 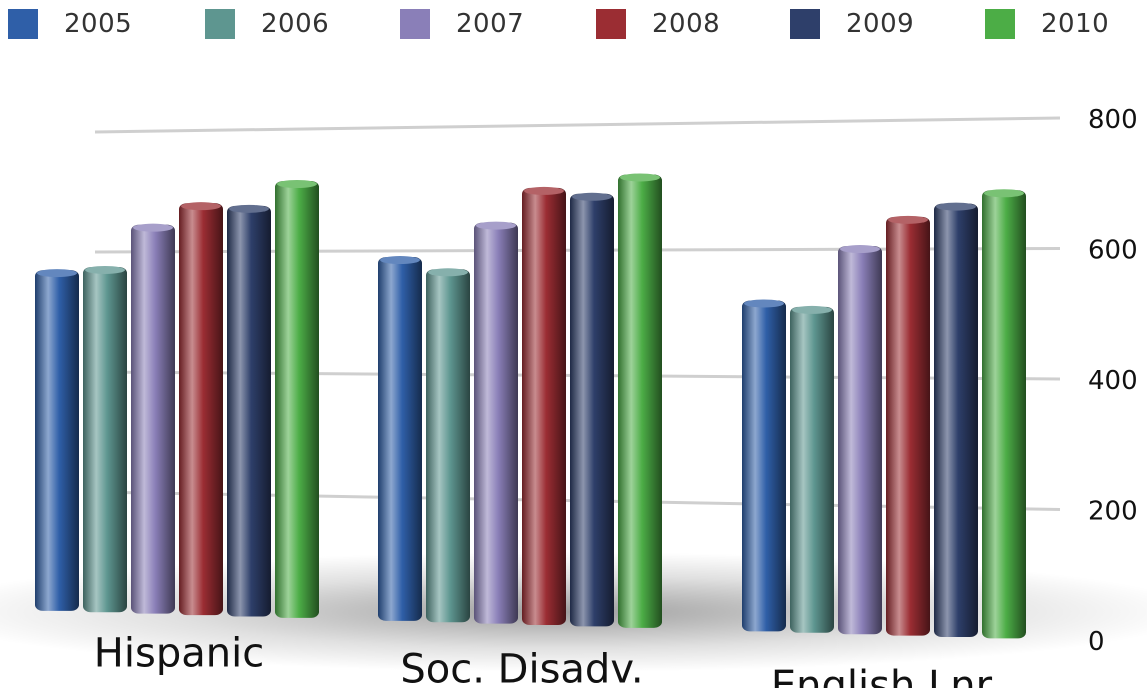 What do you see at coordinates (956, 420) in the screenshot?
I see `bar-english-lnr-2009` at bounding box center [956, 420].